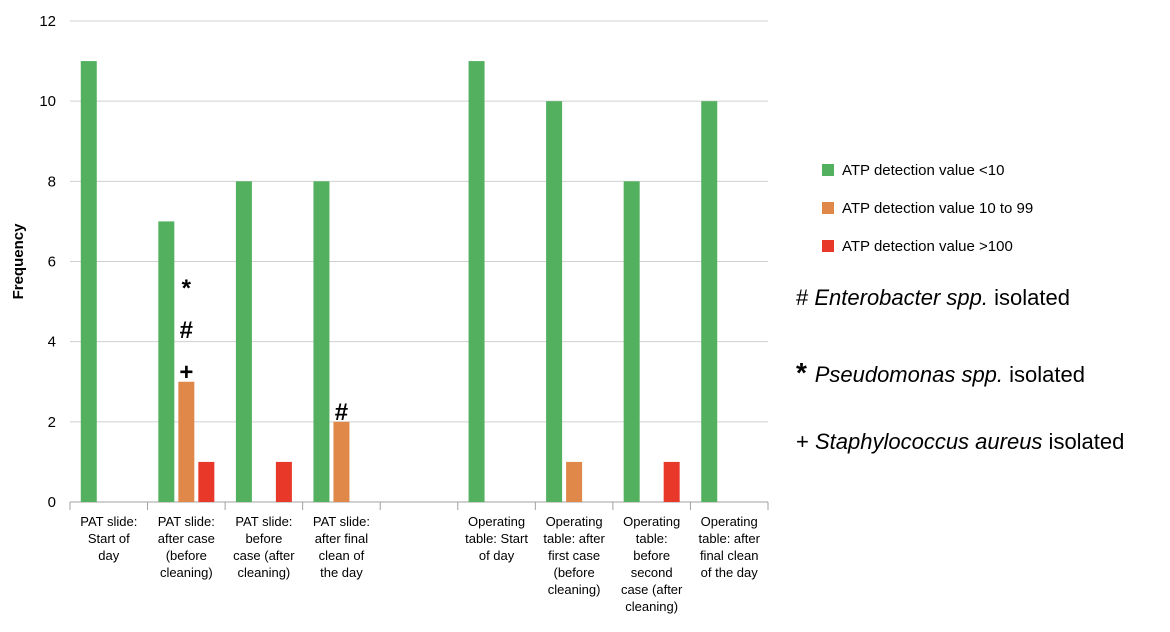 This screenshot has width=1170, height=632. I want to click on note-staphylococcus: + Staphylococcus aureus isolated, so click(960, 443).